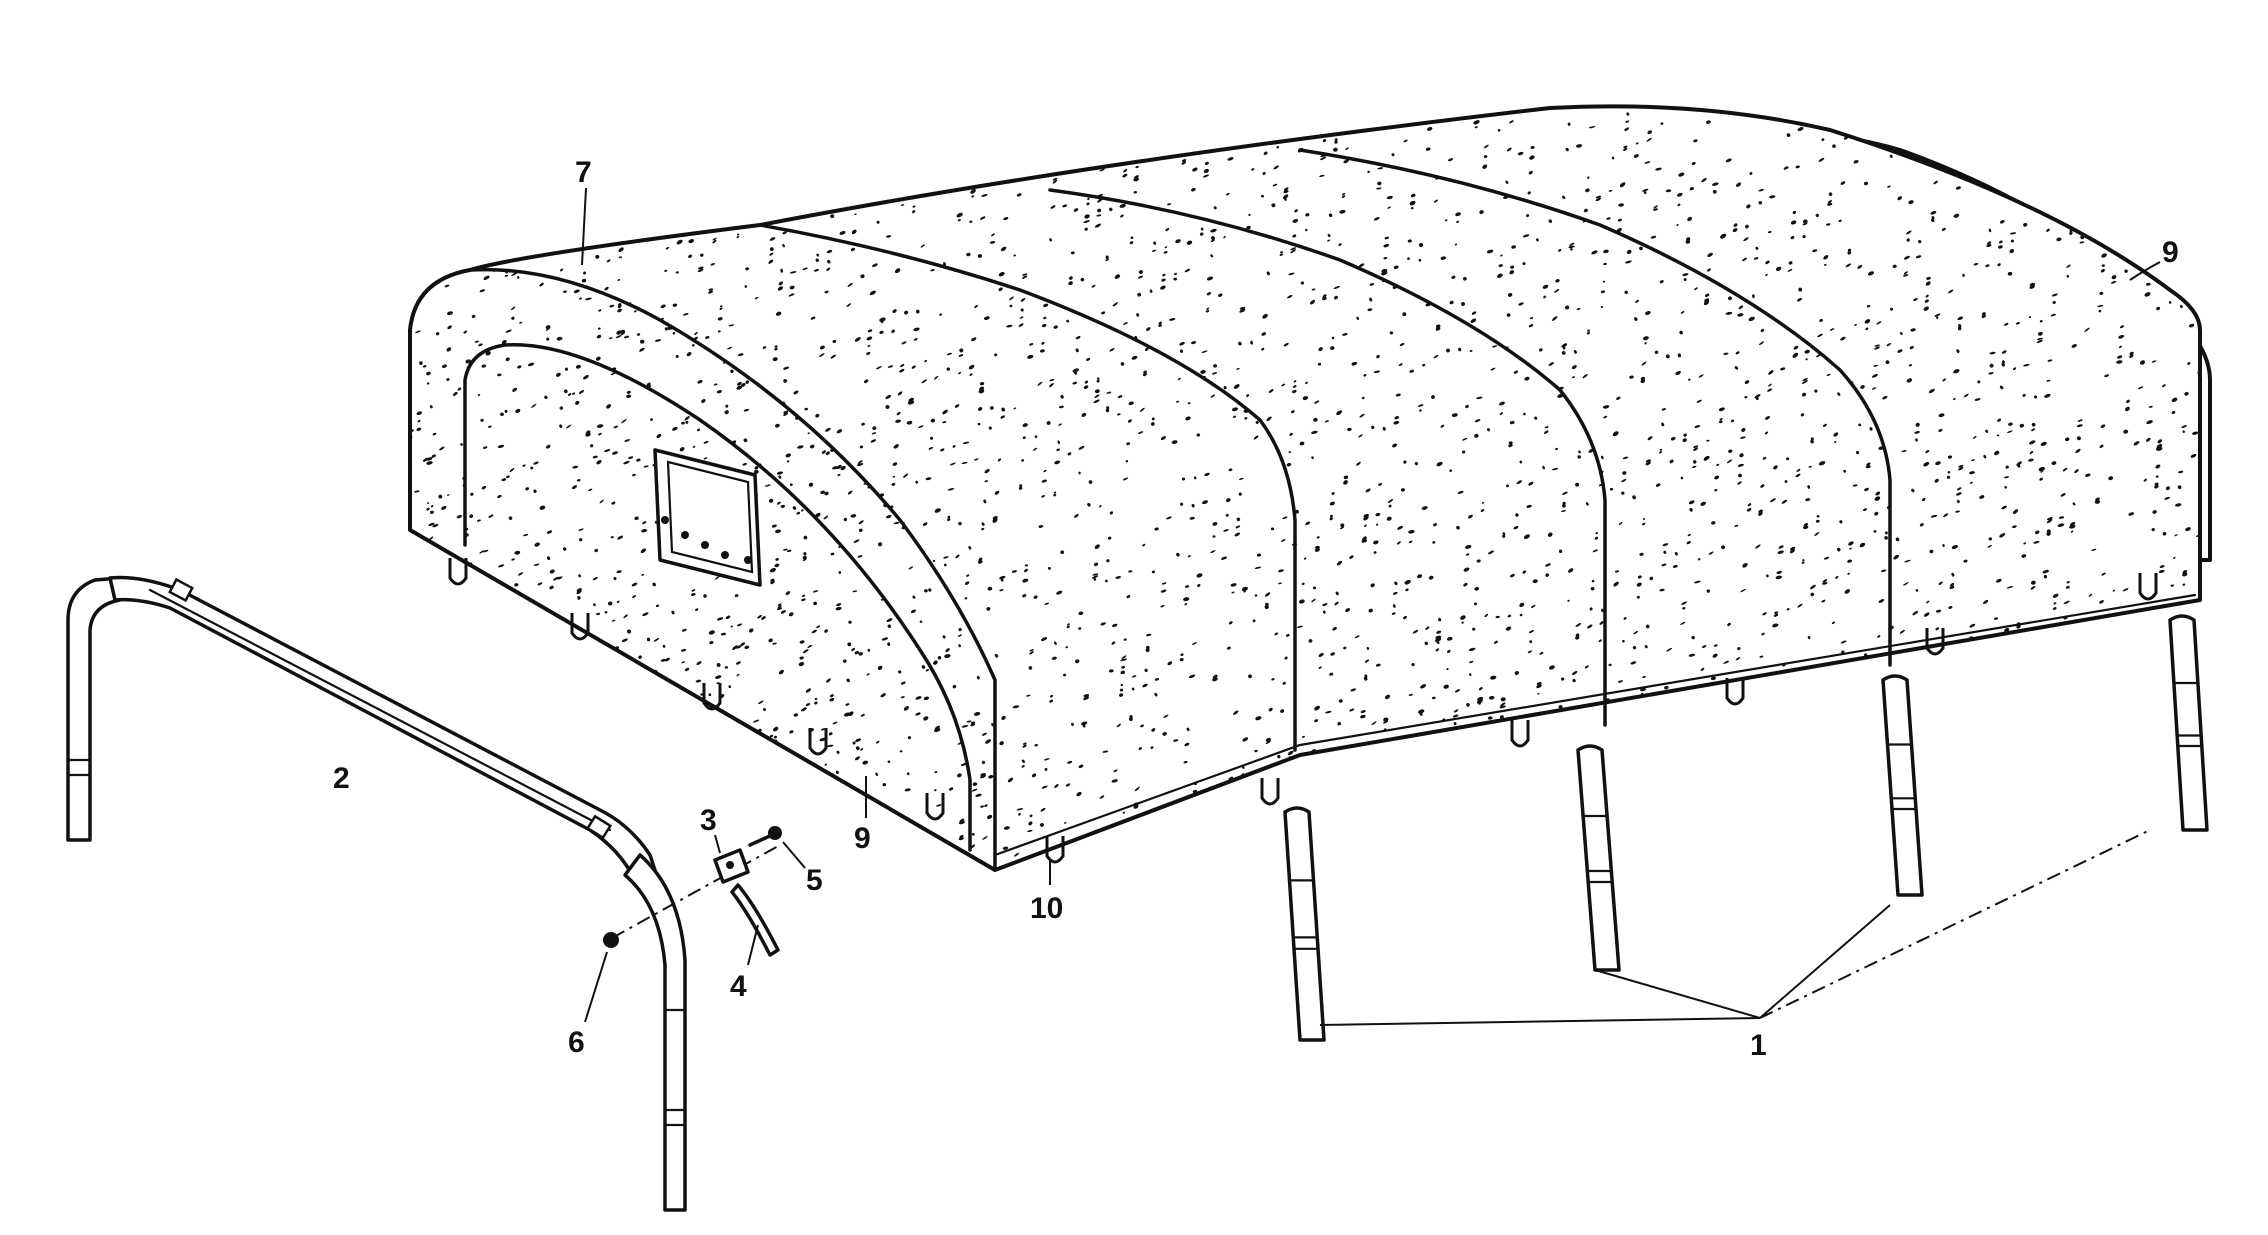  What do you see at coordinates (2188, 723) in the screenshot?
I see `stanchion` at bounding box center [2188, 723].